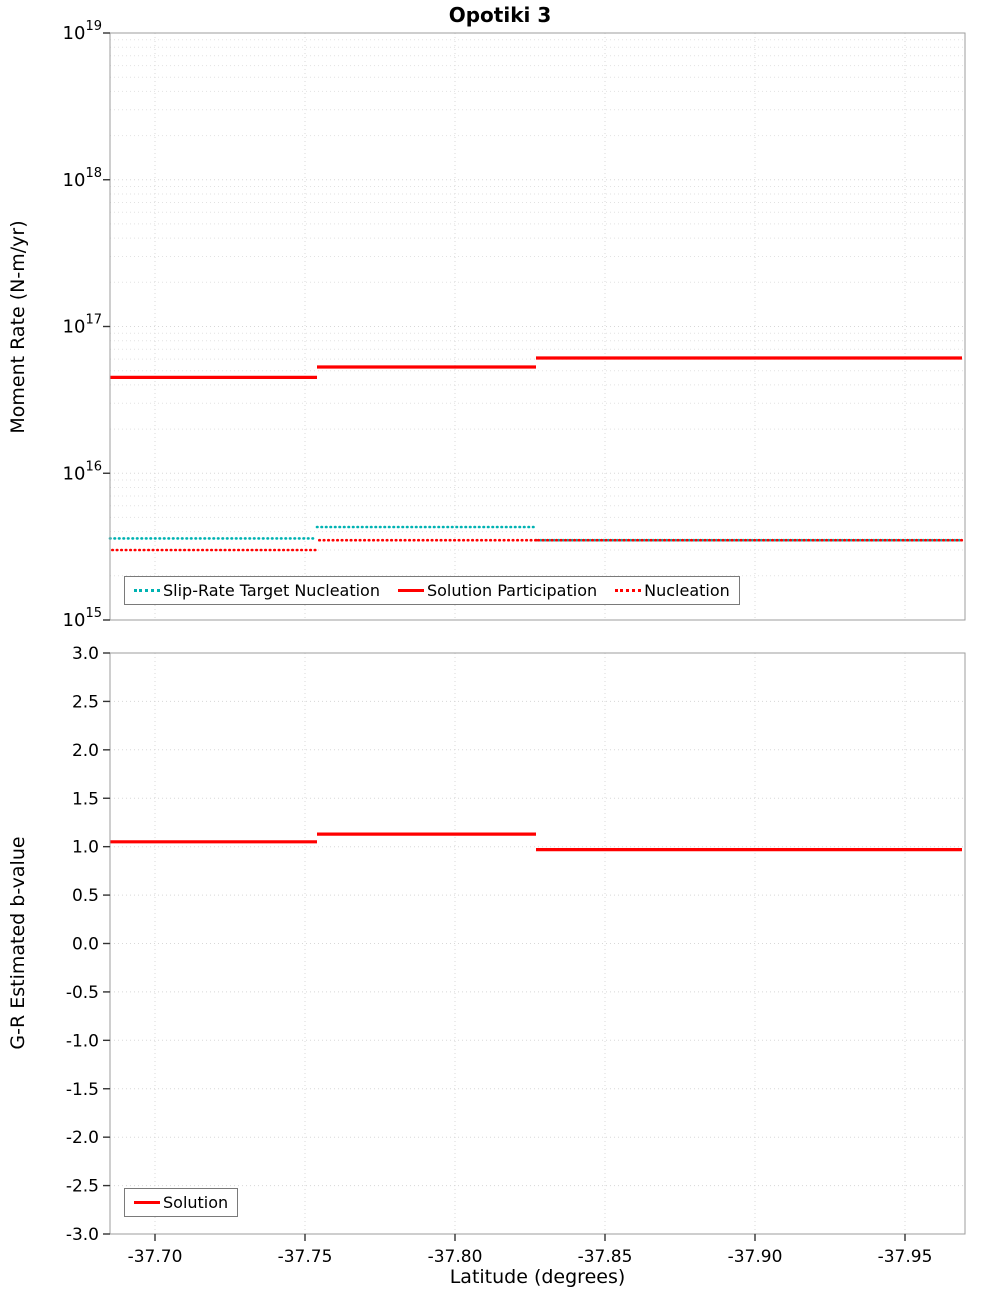  Describe the element at coordinates (82, 31) in the screenshot. I see `ytick-label-moment-rate: 1019` at that location.